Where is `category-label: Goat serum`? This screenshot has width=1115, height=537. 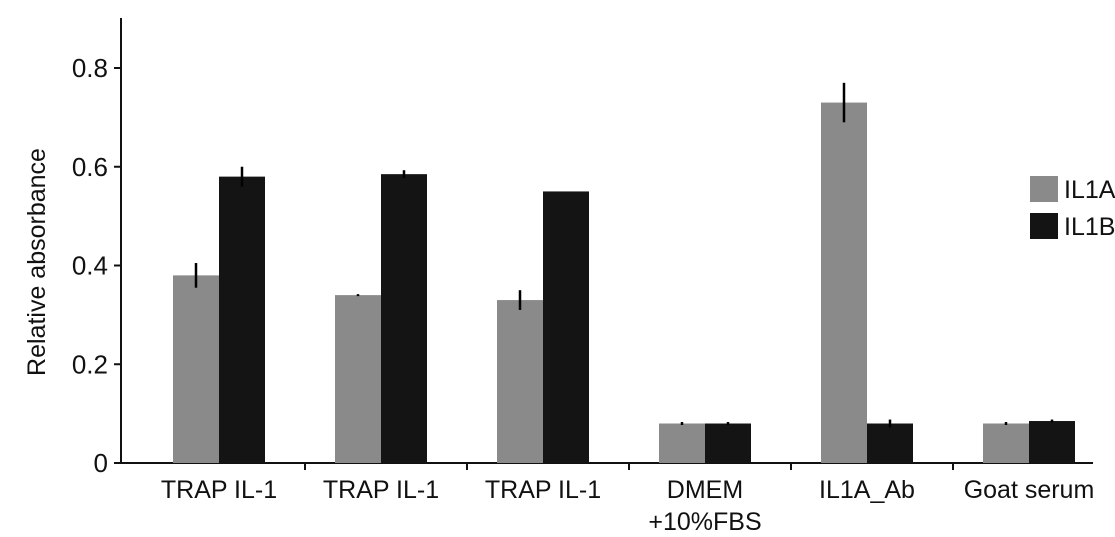 category-label: Goat serum is located at coordinates (1029, 490).